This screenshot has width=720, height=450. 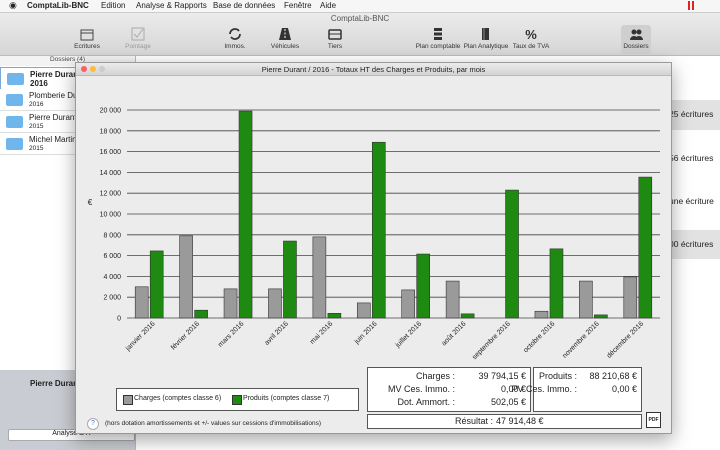 What do you see at coordinates (691, 158) in the screenshot?
I see `entry-count: 56 écritures` at bounding box center [691, 158].